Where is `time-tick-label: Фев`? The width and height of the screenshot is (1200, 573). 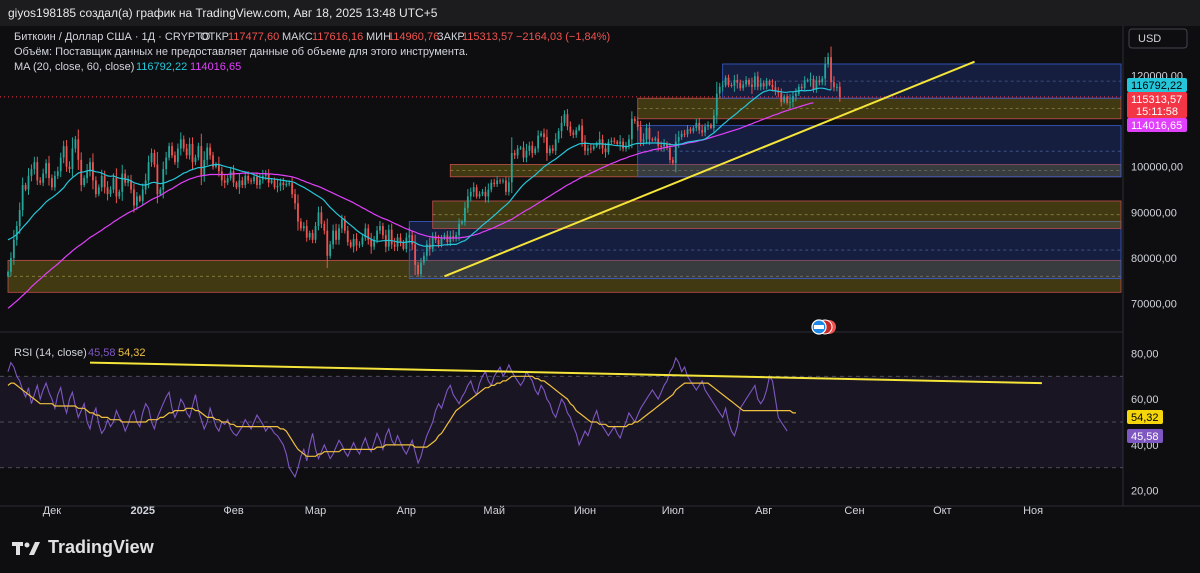 time-tick-label: Фев is located at coordinates (233, 511).